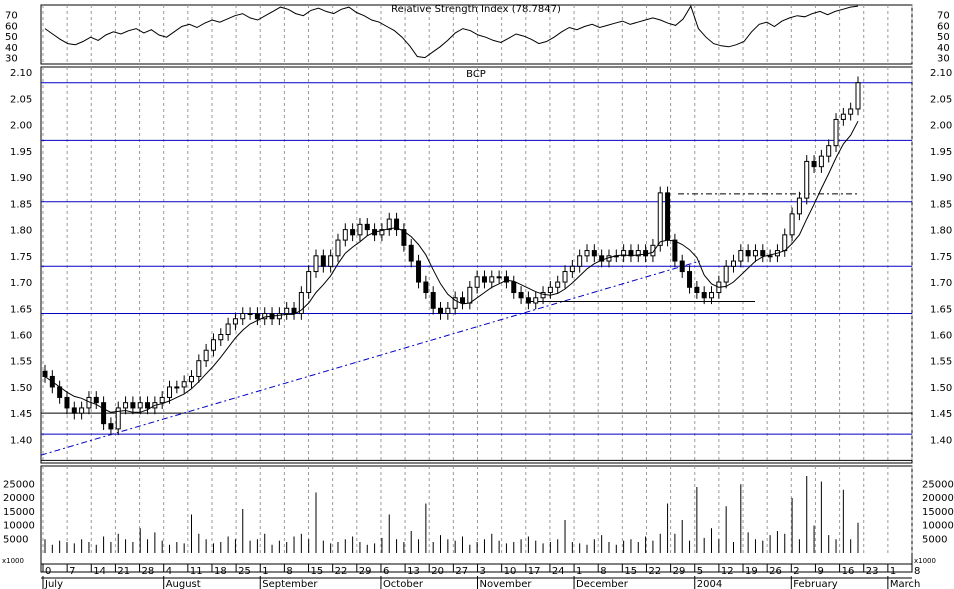  Describe the element at coordinates (21, 152) in the screenshot. I see `price-tick-left: 1.95` at that location.